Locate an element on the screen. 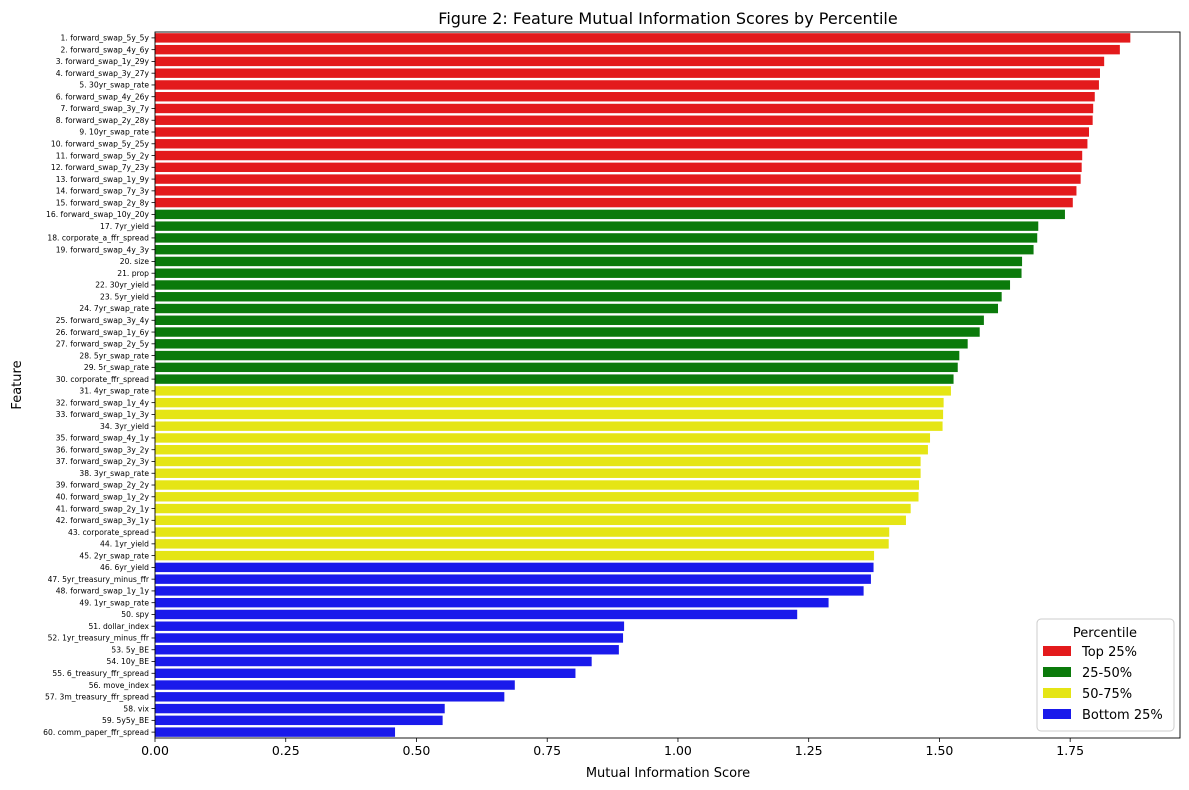  y-tick-label: 16. forward_swap_10y_20y is located at coordinates (97, 214).